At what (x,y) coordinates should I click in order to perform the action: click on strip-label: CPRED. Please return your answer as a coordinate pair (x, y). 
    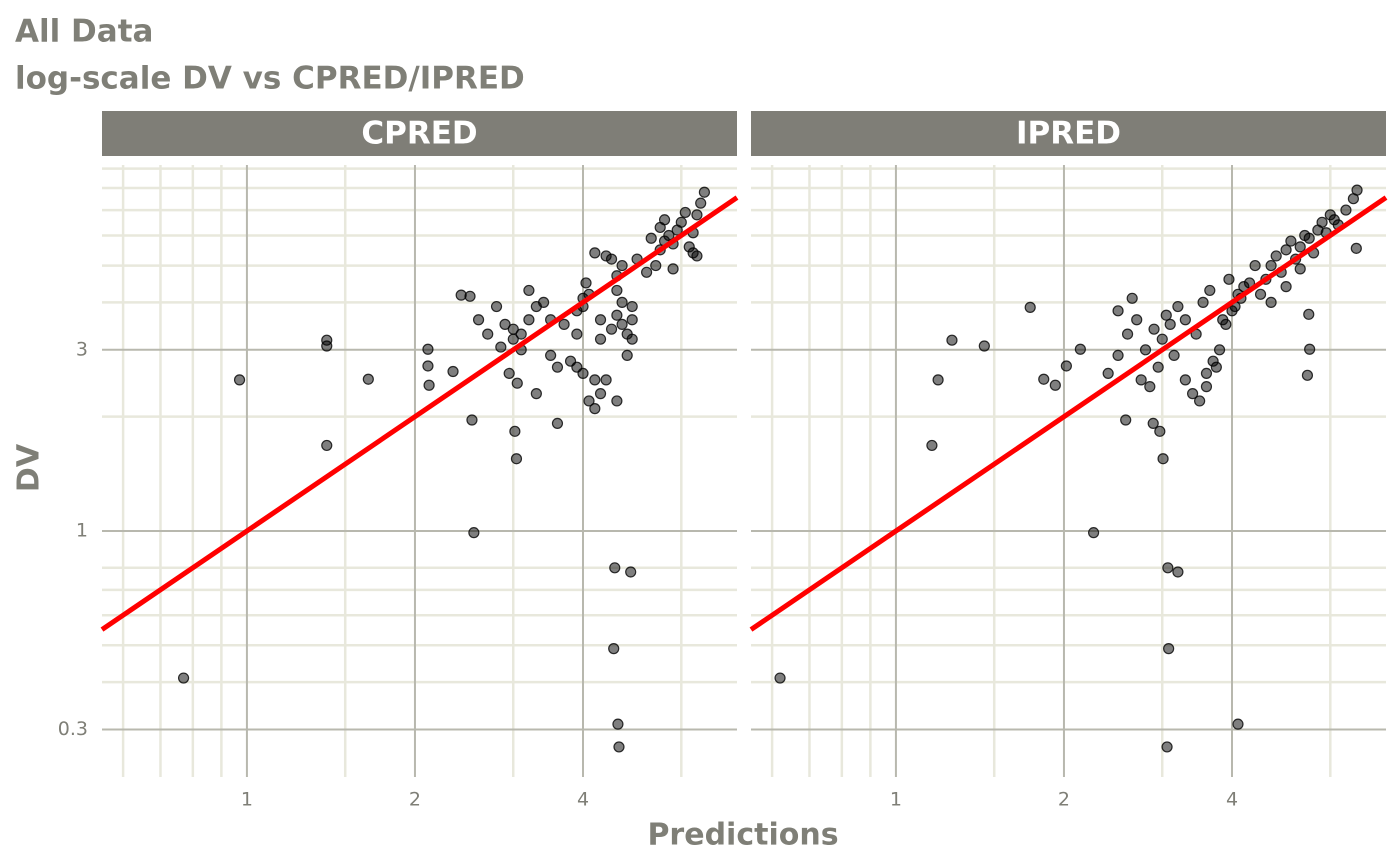
    Looking at the image, I should click on (419, 134).